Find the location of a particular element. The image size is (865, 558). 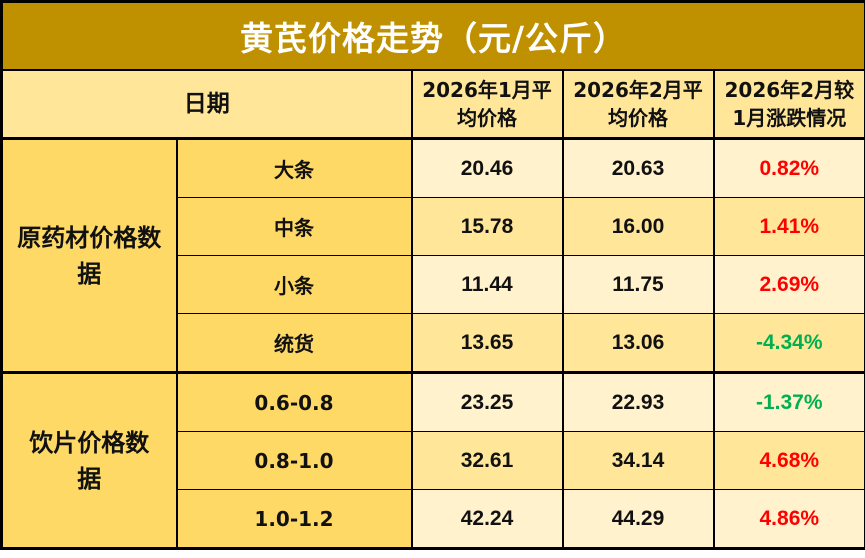

change-pct: 0.82% is located at coordinates (788, 167).